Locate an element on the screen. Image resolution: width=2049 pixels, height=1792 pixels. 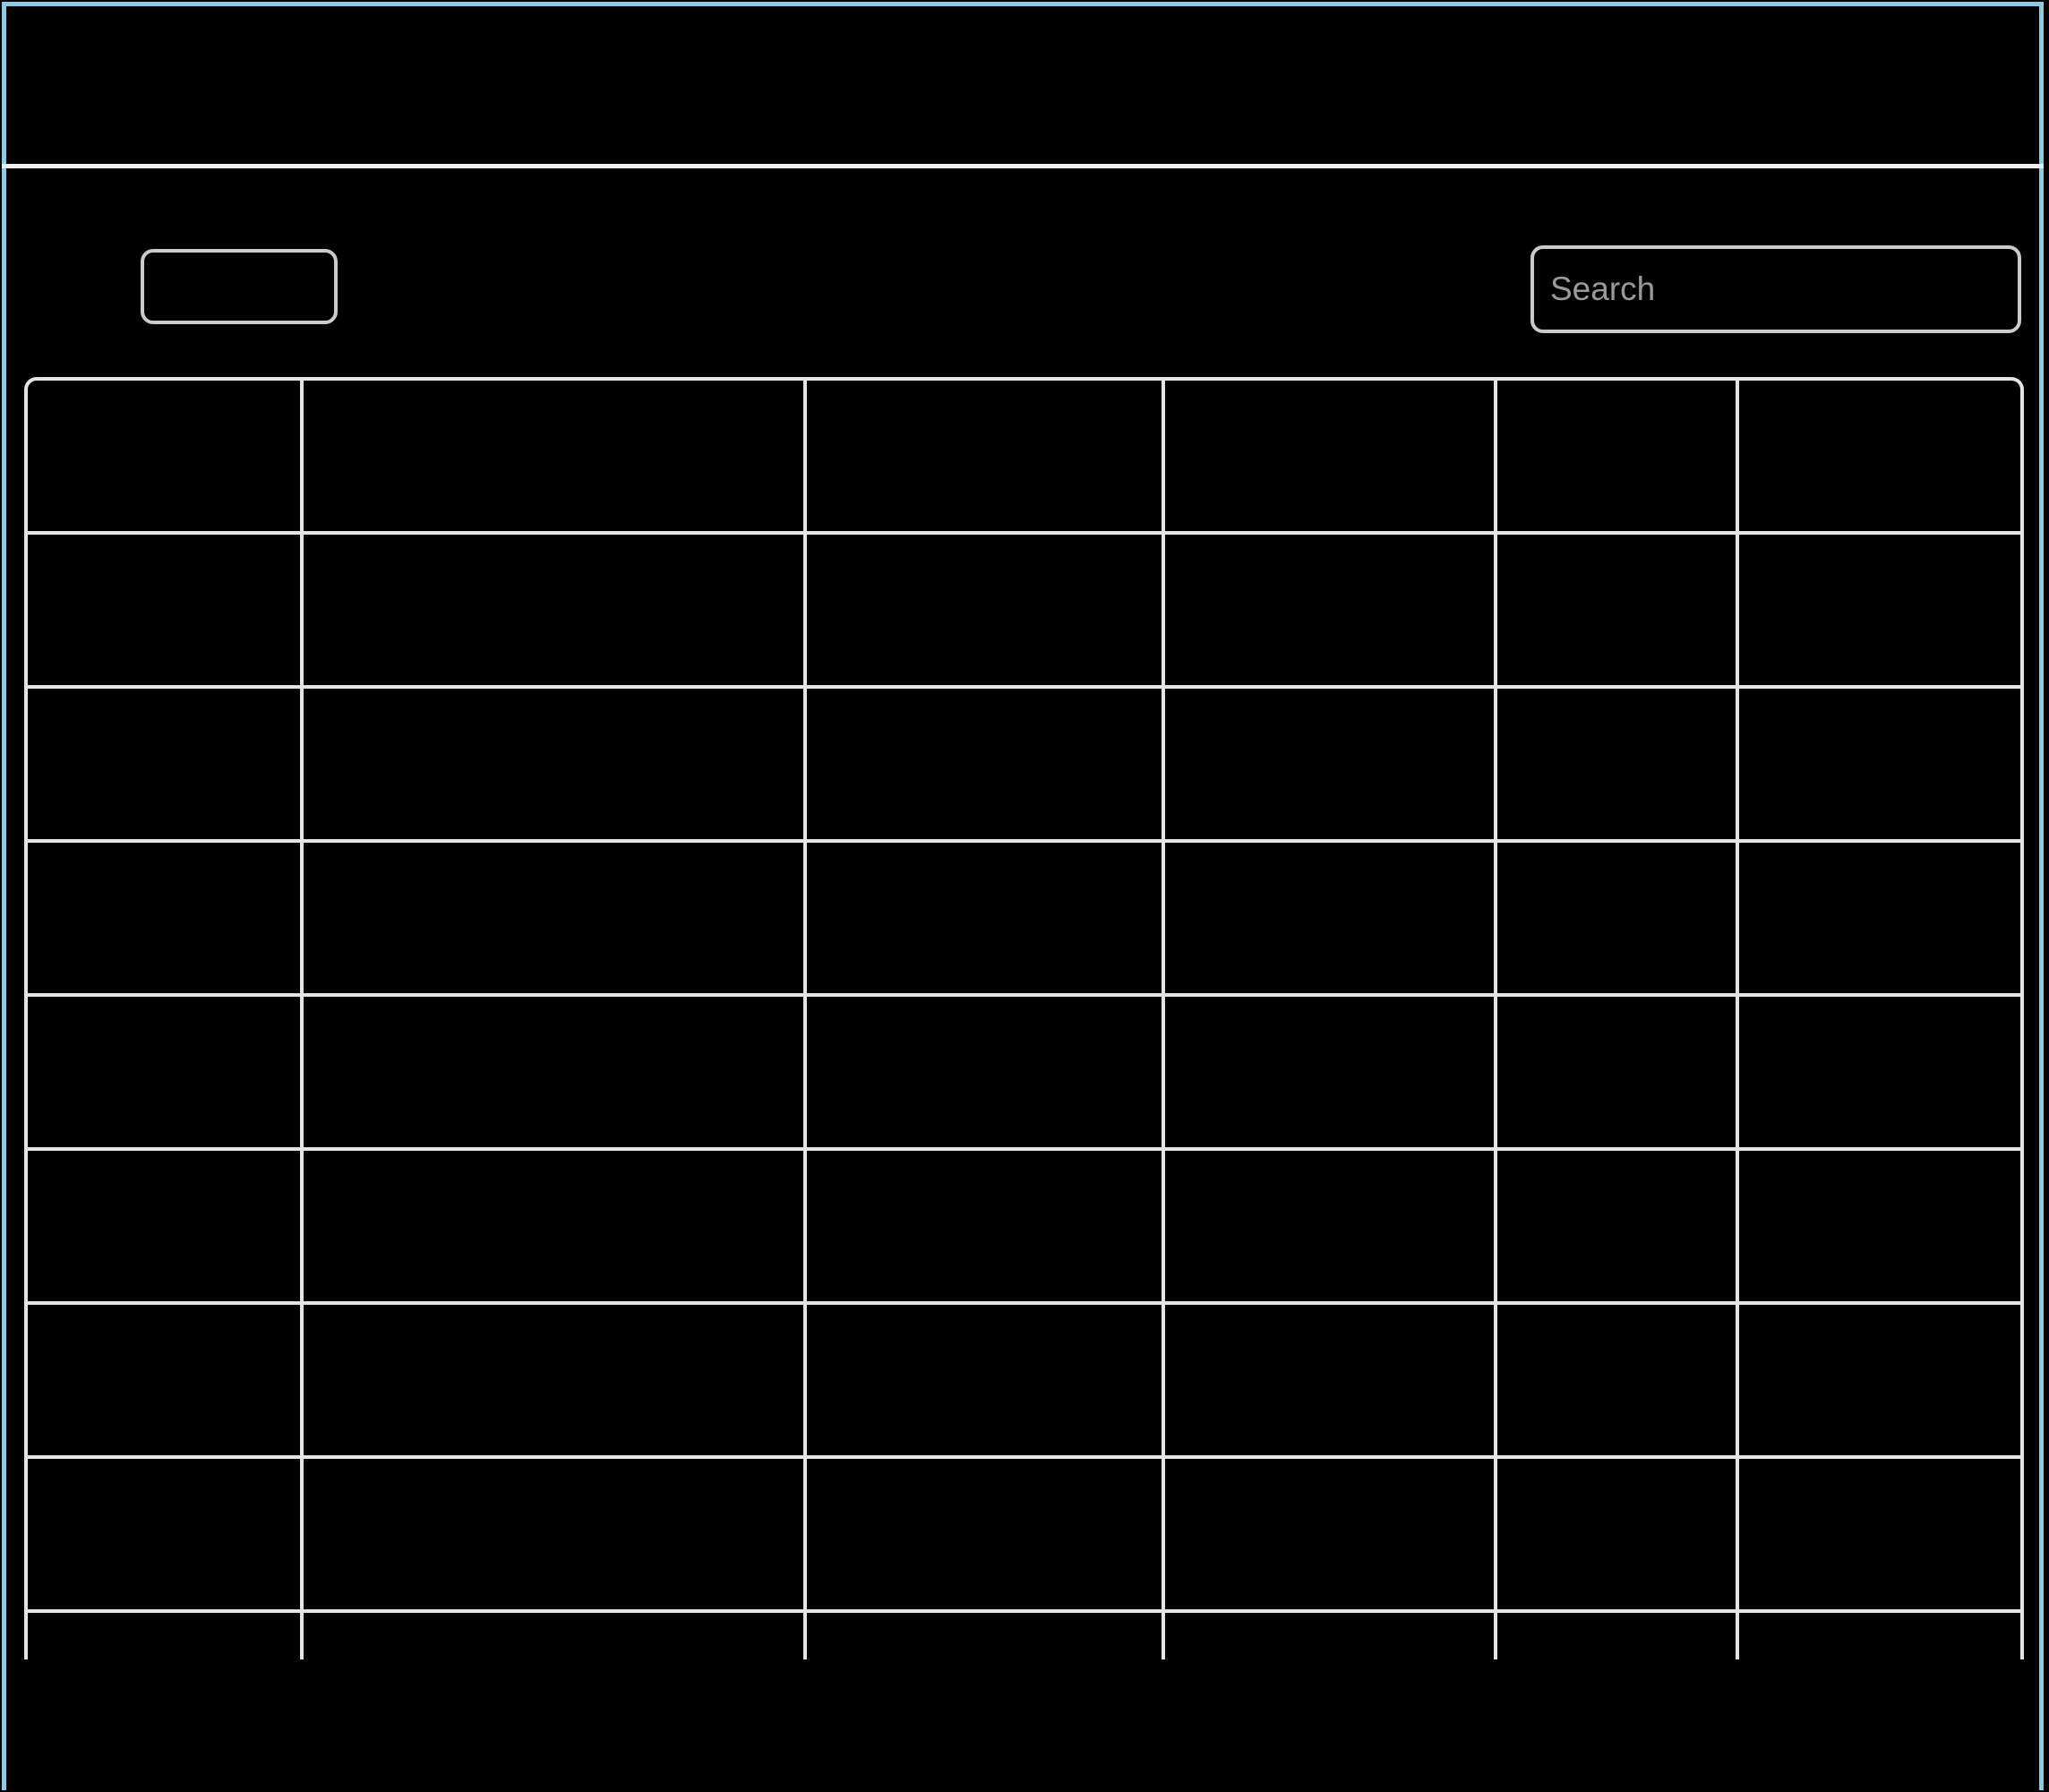
action-button is located at coordinates (240, 286).